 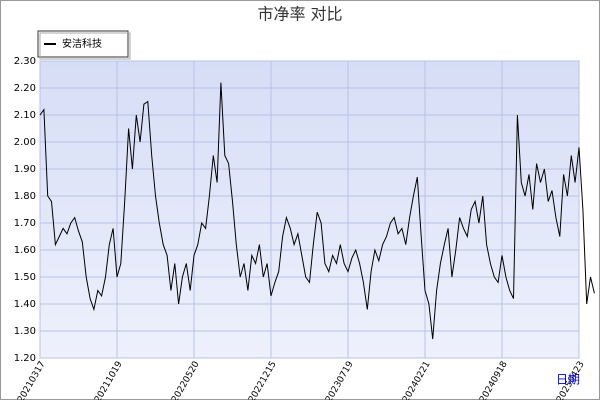 I want to click on y-tick-label: 2.10, so click(x=25, y=115).